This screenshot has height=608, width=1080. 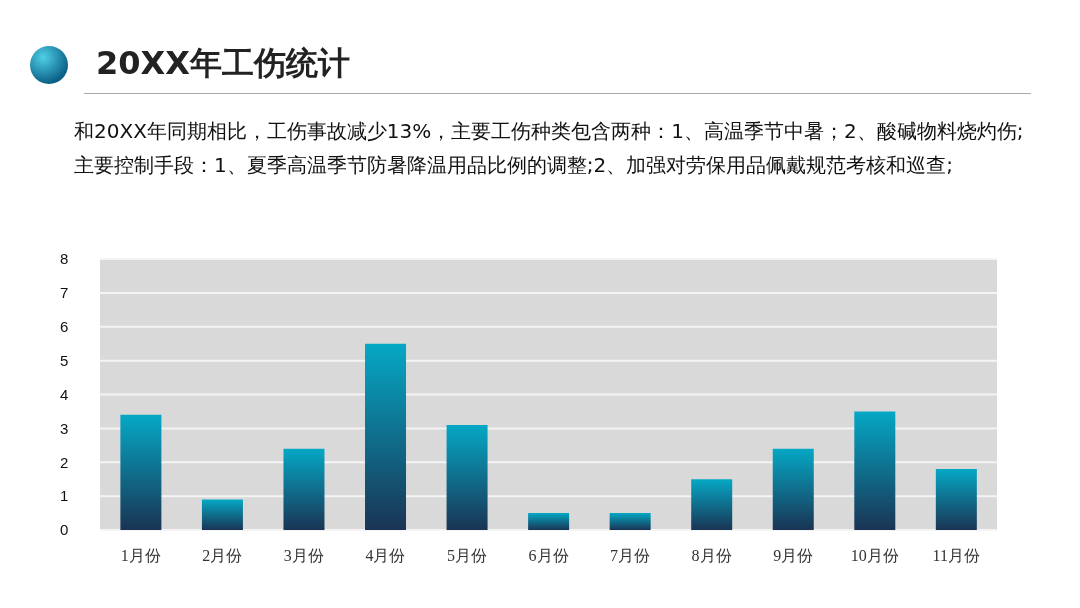 I want to click on y-tick-label: 5, so click(x=64, y=360).